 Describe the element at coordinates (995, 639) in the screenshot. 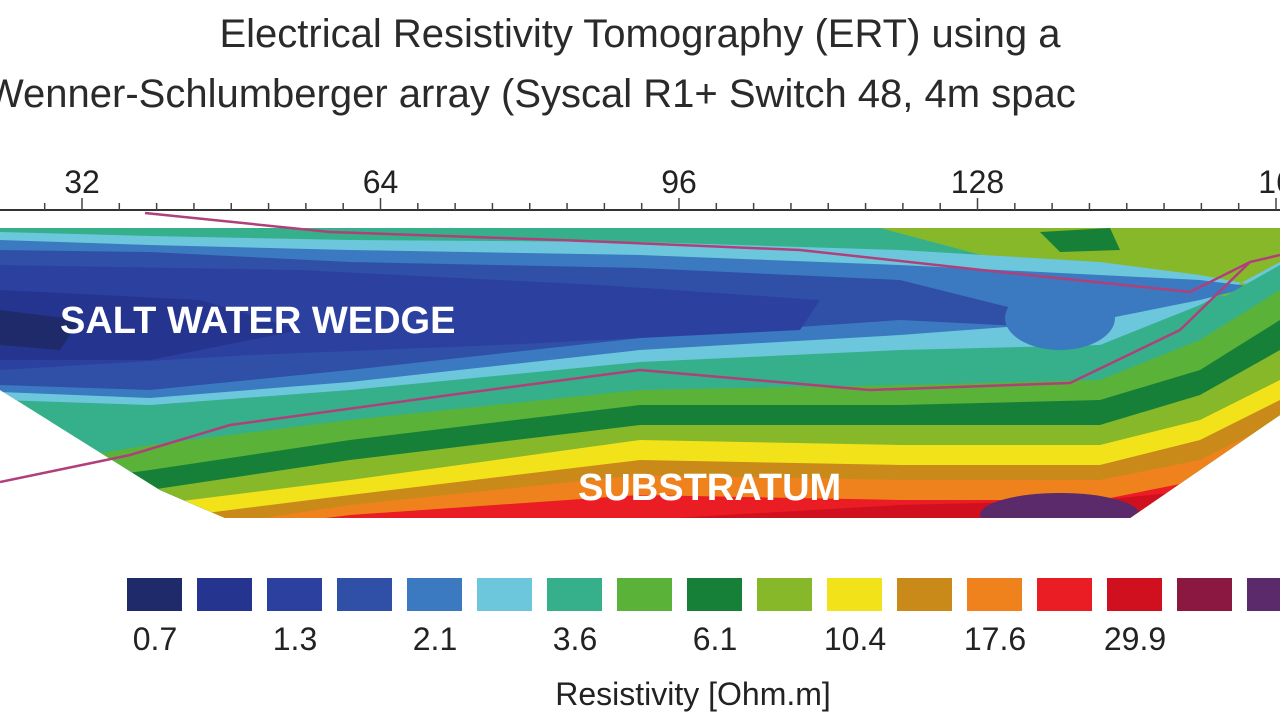

I see `legend-label: 17.6` at that location.